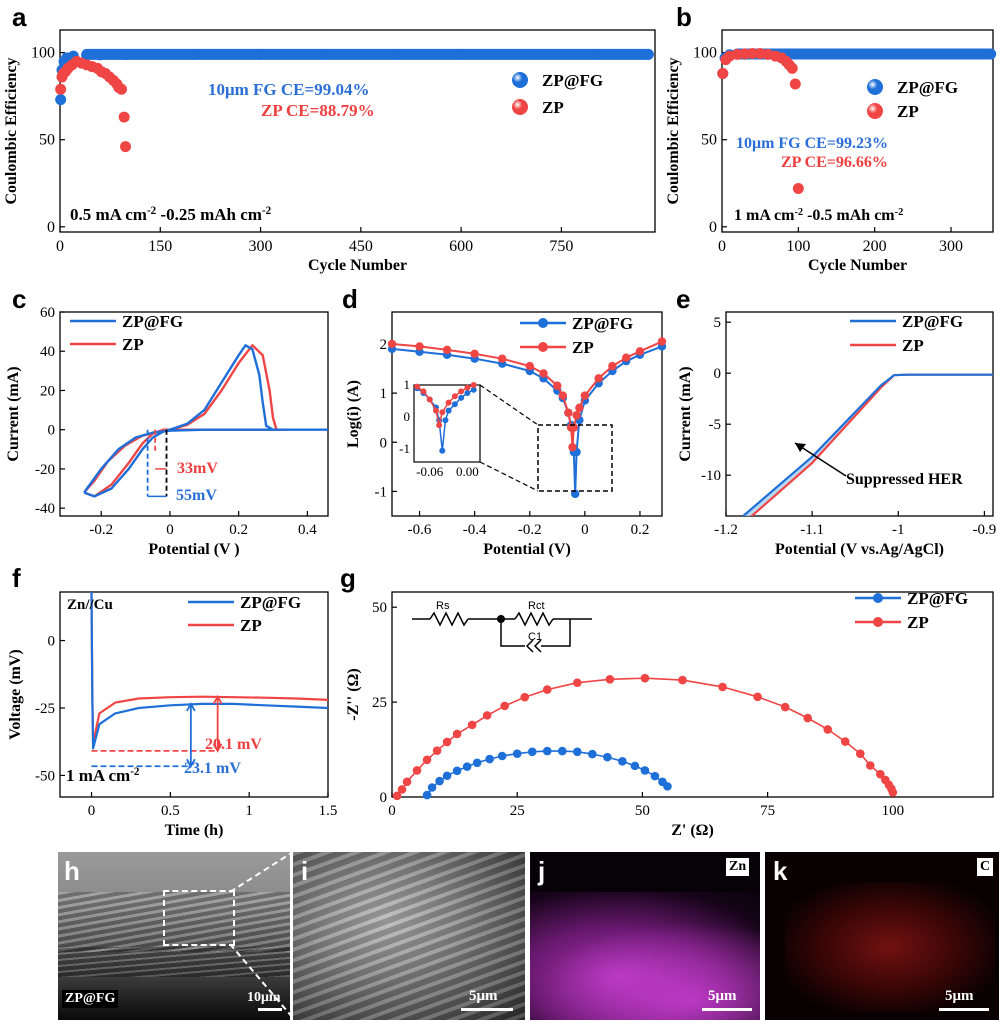  I want to click on legend-label-zp-f: ZP, so click(251, 625).